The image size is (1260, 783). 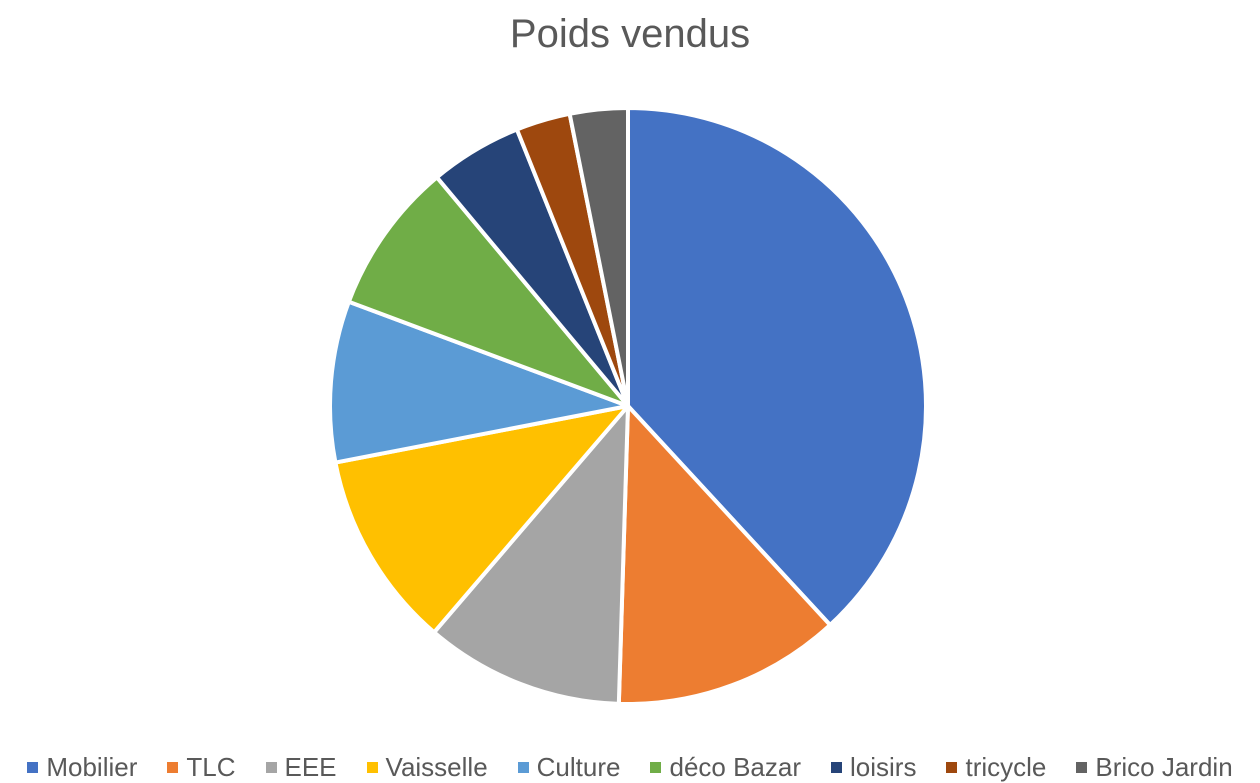 I want to click on legend-item-eee: EEE, so click(x=301, y=767).